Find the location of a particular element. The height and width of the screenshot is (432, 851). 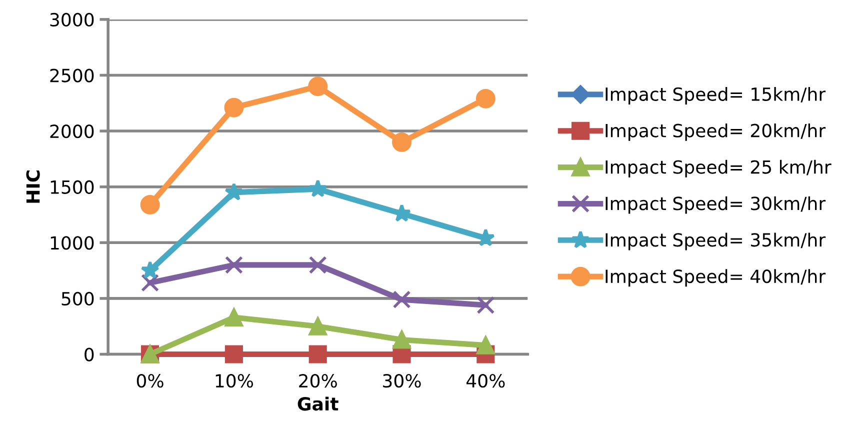

legend-label: Impact Speed= 20km/hr is located at coordinates (716, 132).